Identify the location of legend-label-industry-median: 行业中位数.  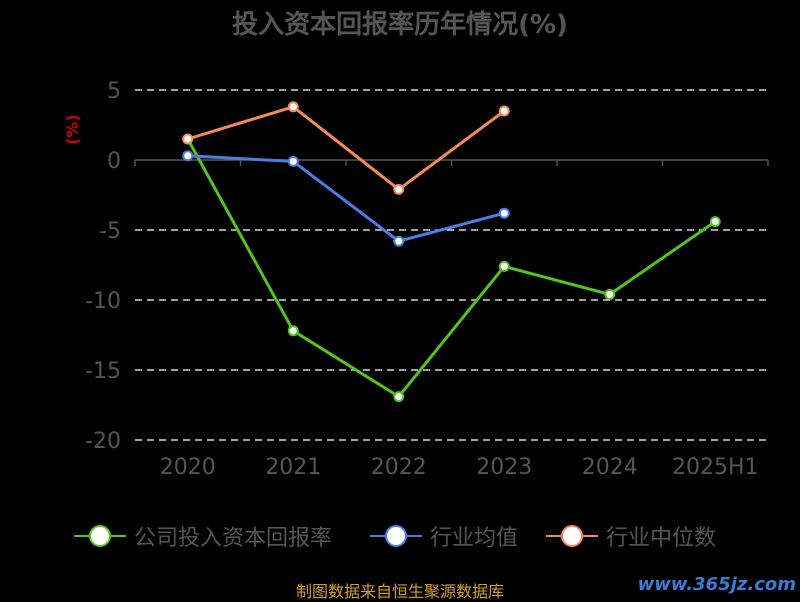
(661, 538).